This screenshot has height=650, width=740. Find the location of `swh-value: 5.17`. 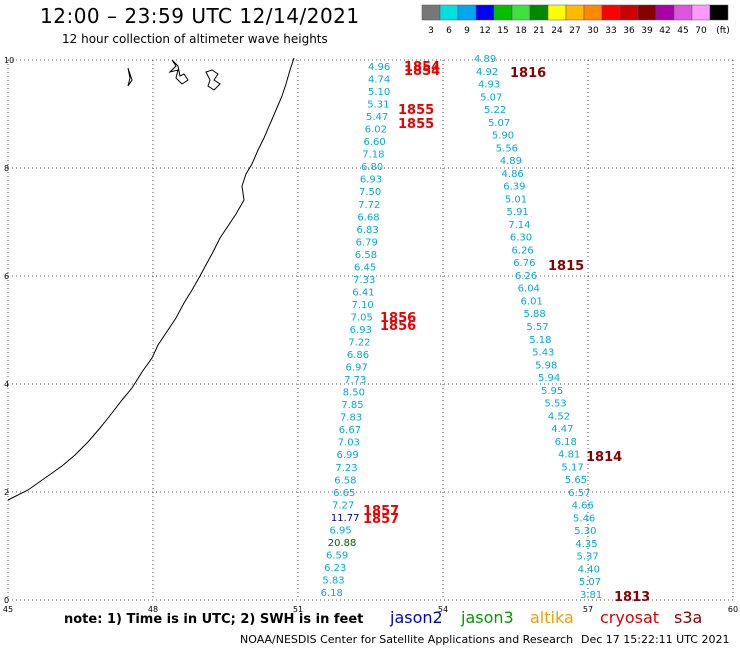

swh-value: 5.17 is located at coordinates (572, 467).